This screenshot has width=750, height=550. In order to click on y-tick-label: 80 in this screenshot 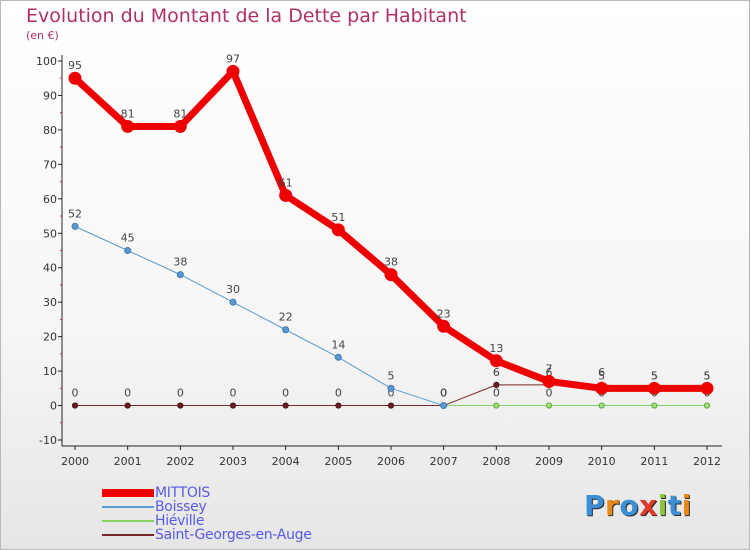, I will do `click(50, 130)`.